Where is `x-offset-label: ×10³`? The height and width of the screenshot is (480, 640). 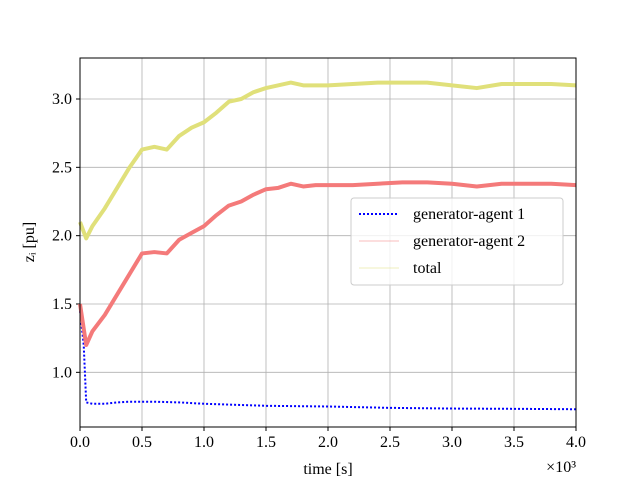 x-offset-label: ×10³ is located at coordinates (561, 467).